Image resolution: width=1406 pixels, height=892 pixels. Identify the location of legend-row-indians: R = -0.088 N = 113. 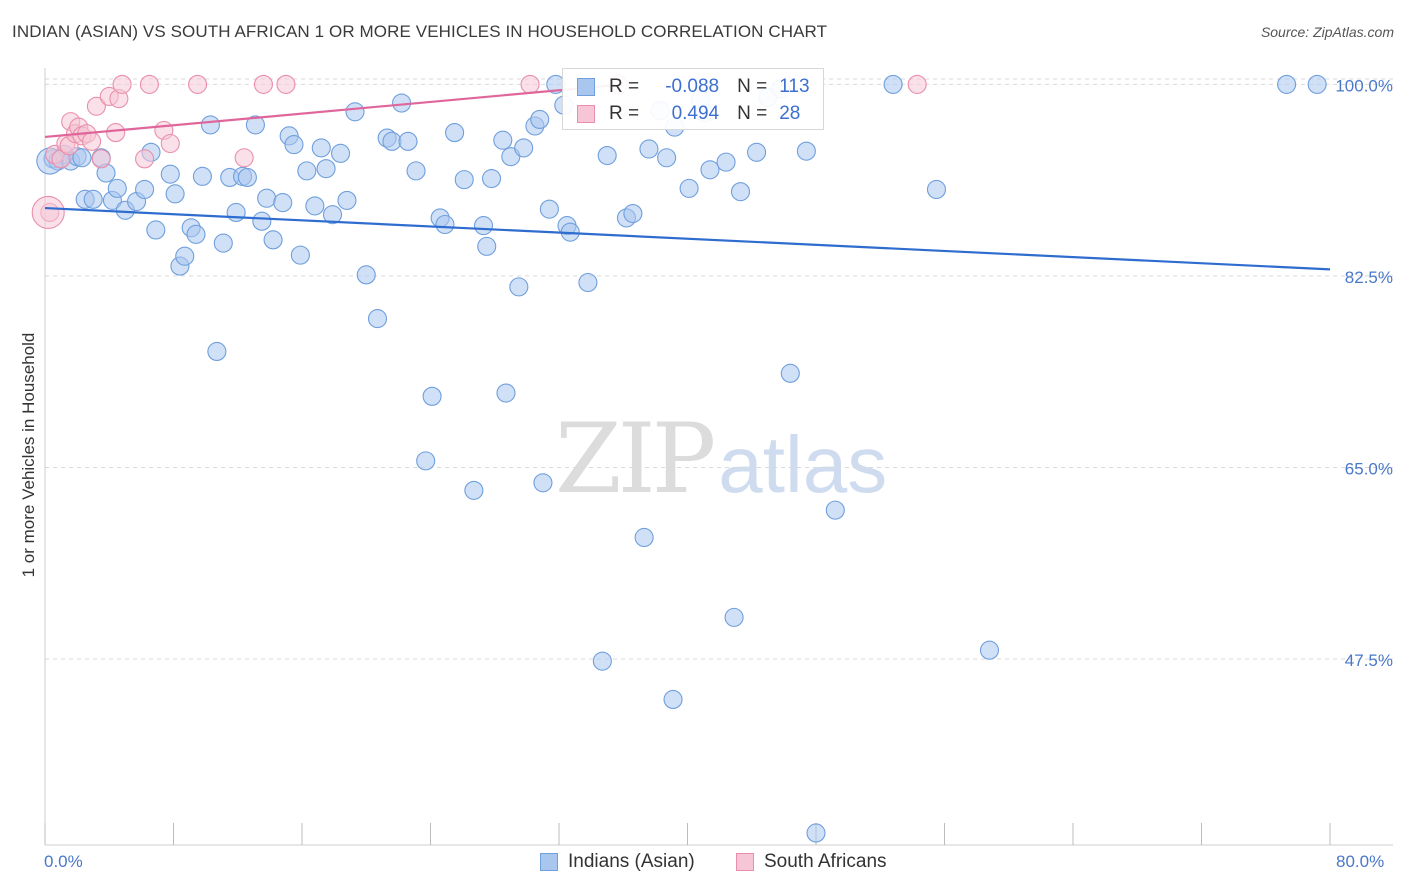
(693, 87).